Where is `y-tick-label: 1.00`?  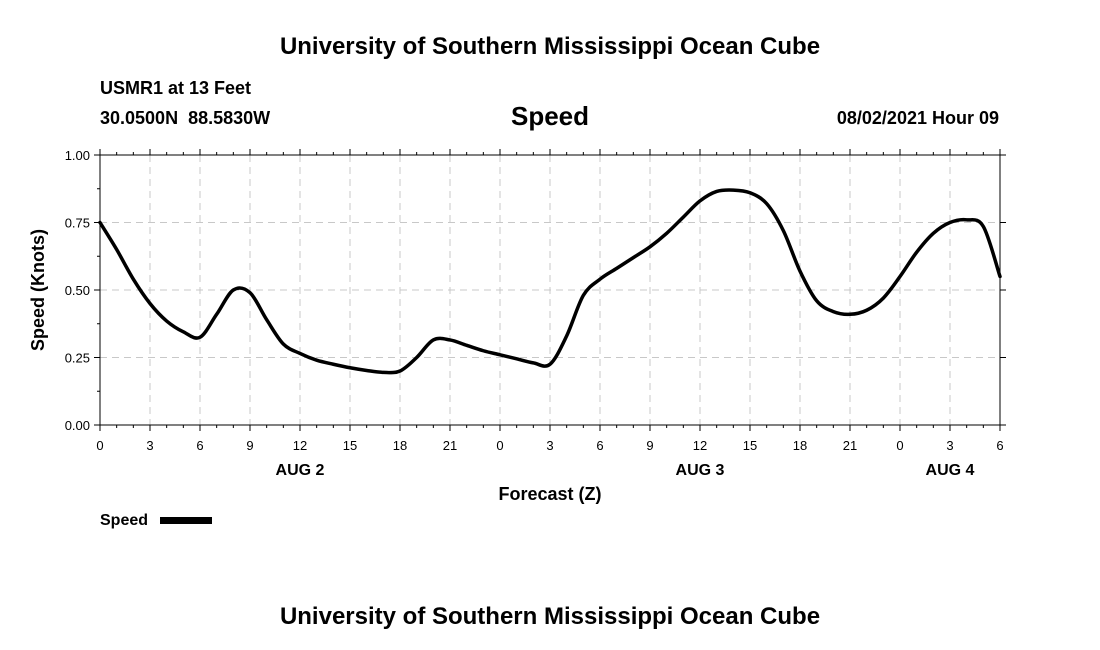
y-tick-label: 1.00 is located at coordinates (77, 155).